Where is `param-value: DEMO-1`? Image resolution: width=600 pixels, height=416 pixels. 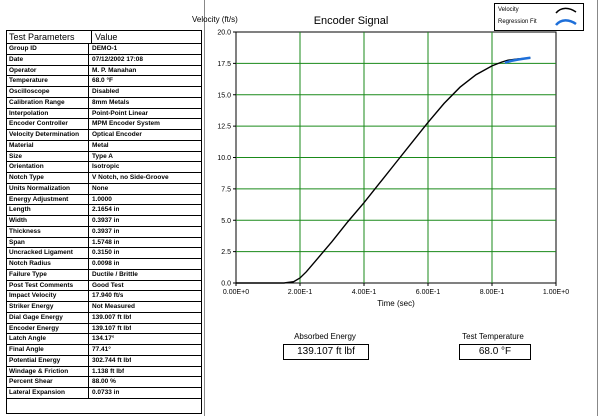 param-value: DEMO-1 is located at coordinates (105, 48).